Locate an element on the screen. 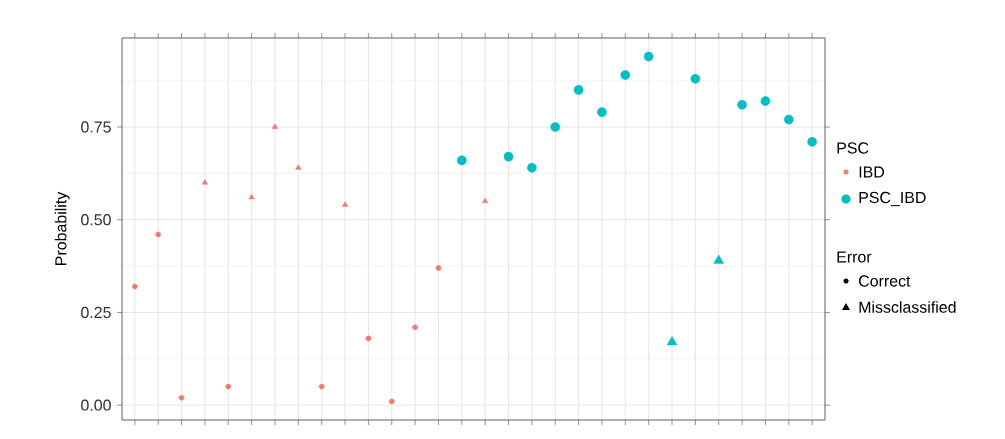 This screenshot has height=439, width=1005. text: Correct is located at coordinates (885, 281).